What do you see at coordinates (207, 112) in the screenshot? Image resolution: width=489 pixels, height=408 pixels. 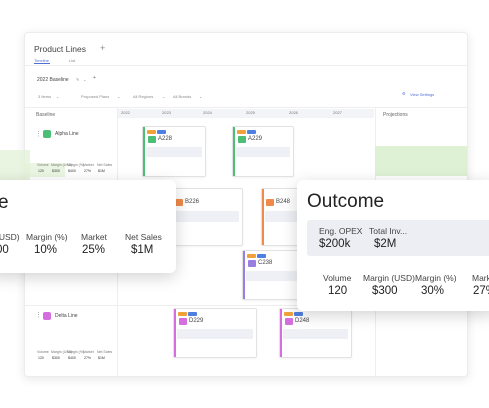 I see `year-2024: 2024` at bounding box center [207, 112].